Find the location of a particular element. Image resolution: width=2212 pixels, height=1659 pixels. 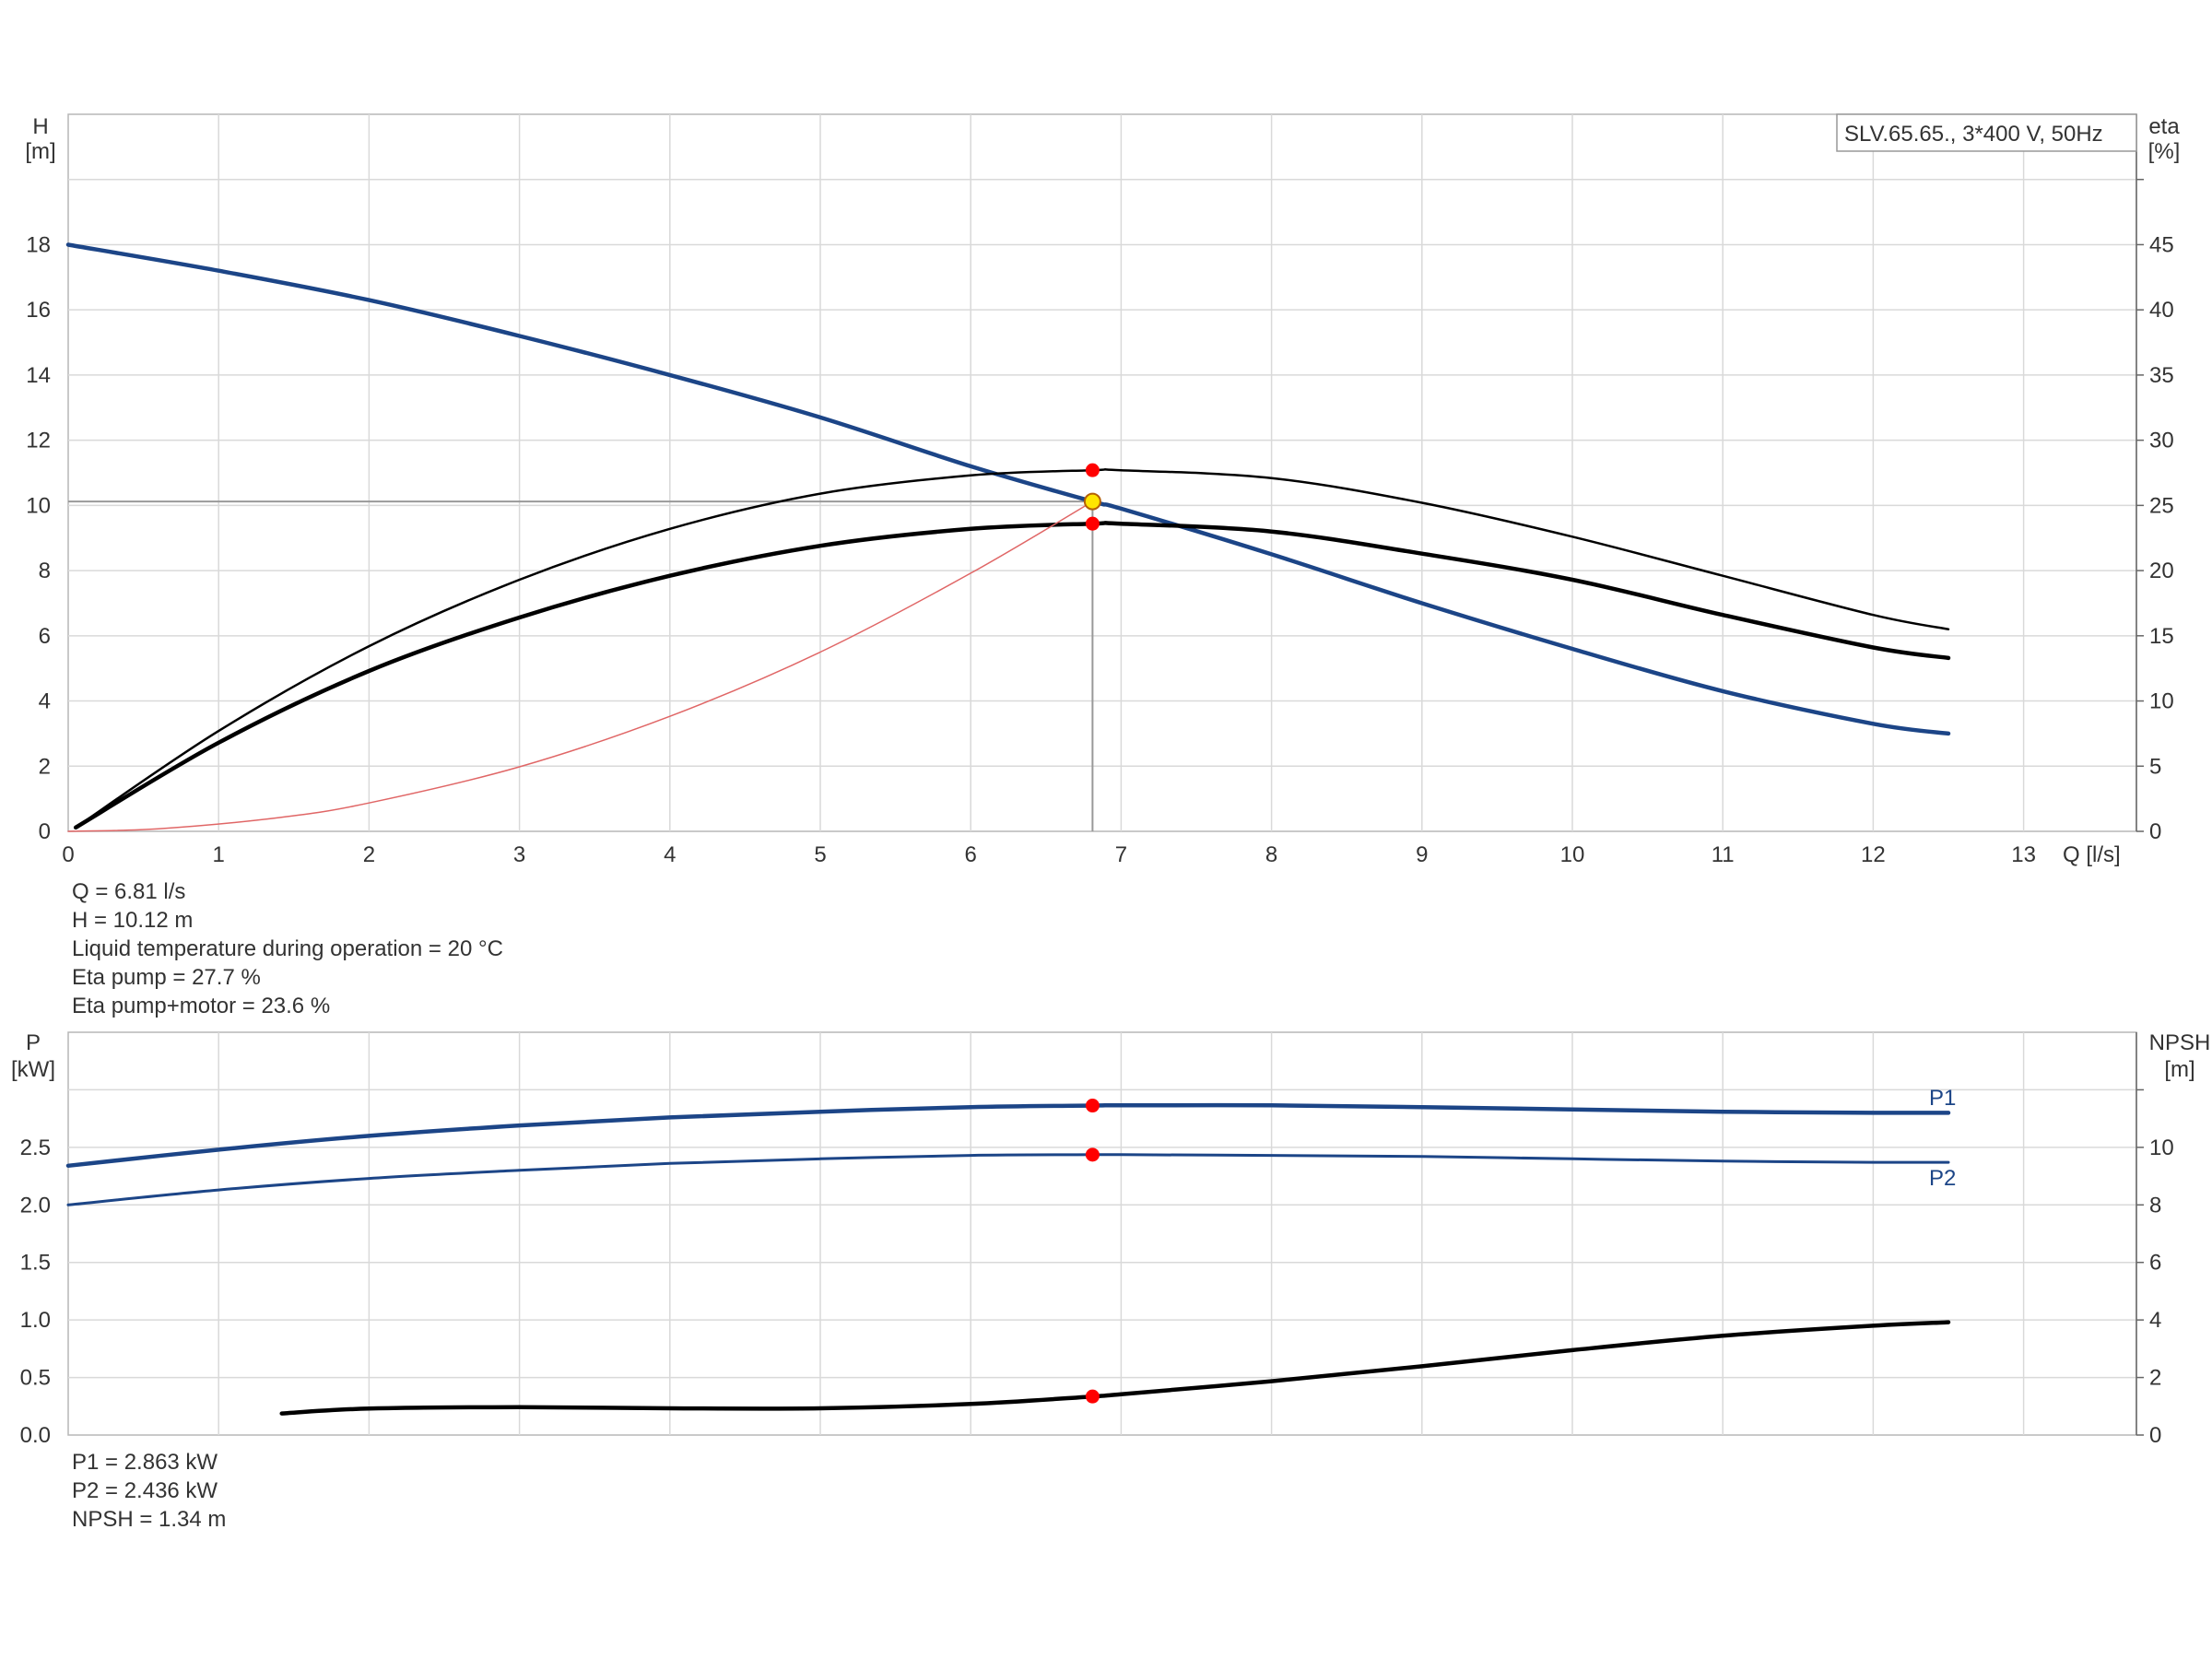

top-y-right-unit: [%] is located at coordinates (2164, 151).